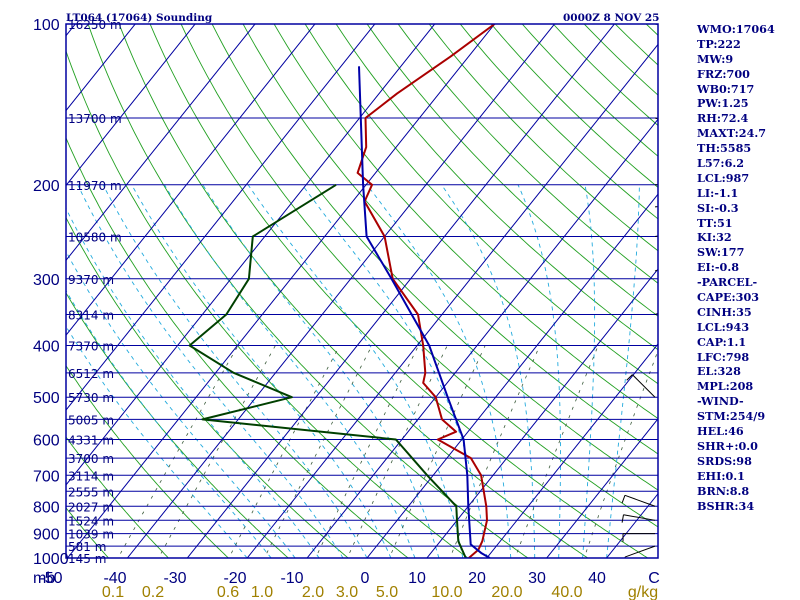  Describe the element at coordinates (731, 416) in the screenshot. I see `index-value: STM:254/9` at that location.